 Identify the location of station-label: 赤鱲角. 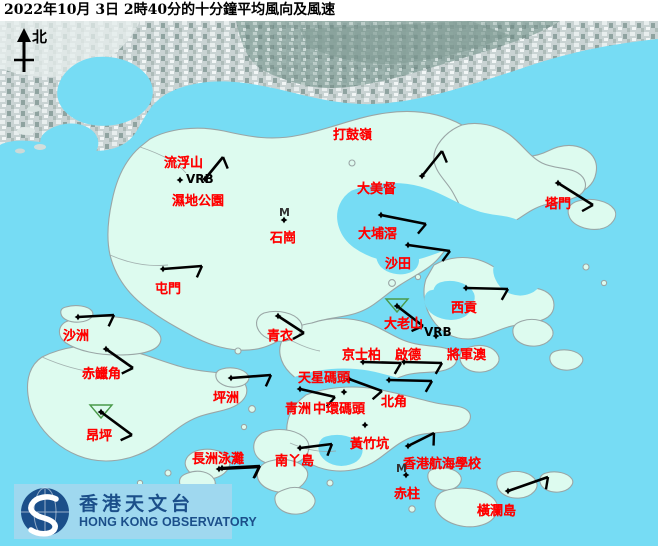
(102, 374).